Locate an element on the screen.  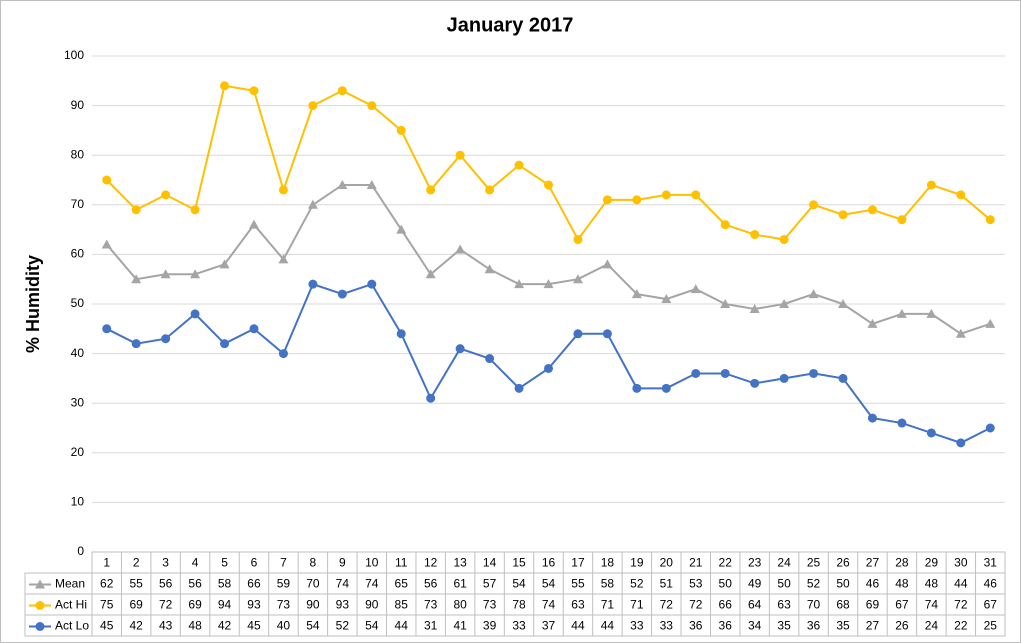
y-tick-label: 100 is located at coordinates (74, 55).